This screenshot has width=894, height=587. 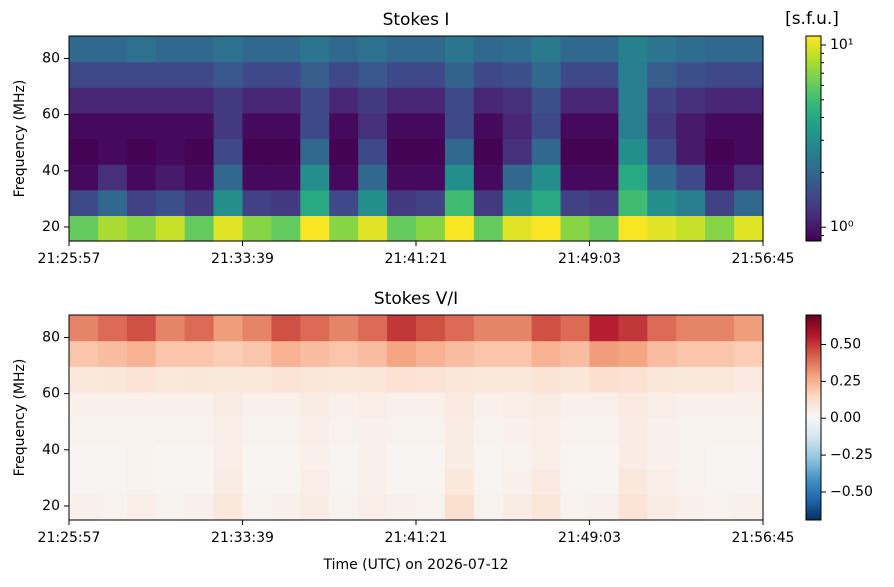 I want to click on colorbar-tick-label: 0.50, so click(x=845, y=344).